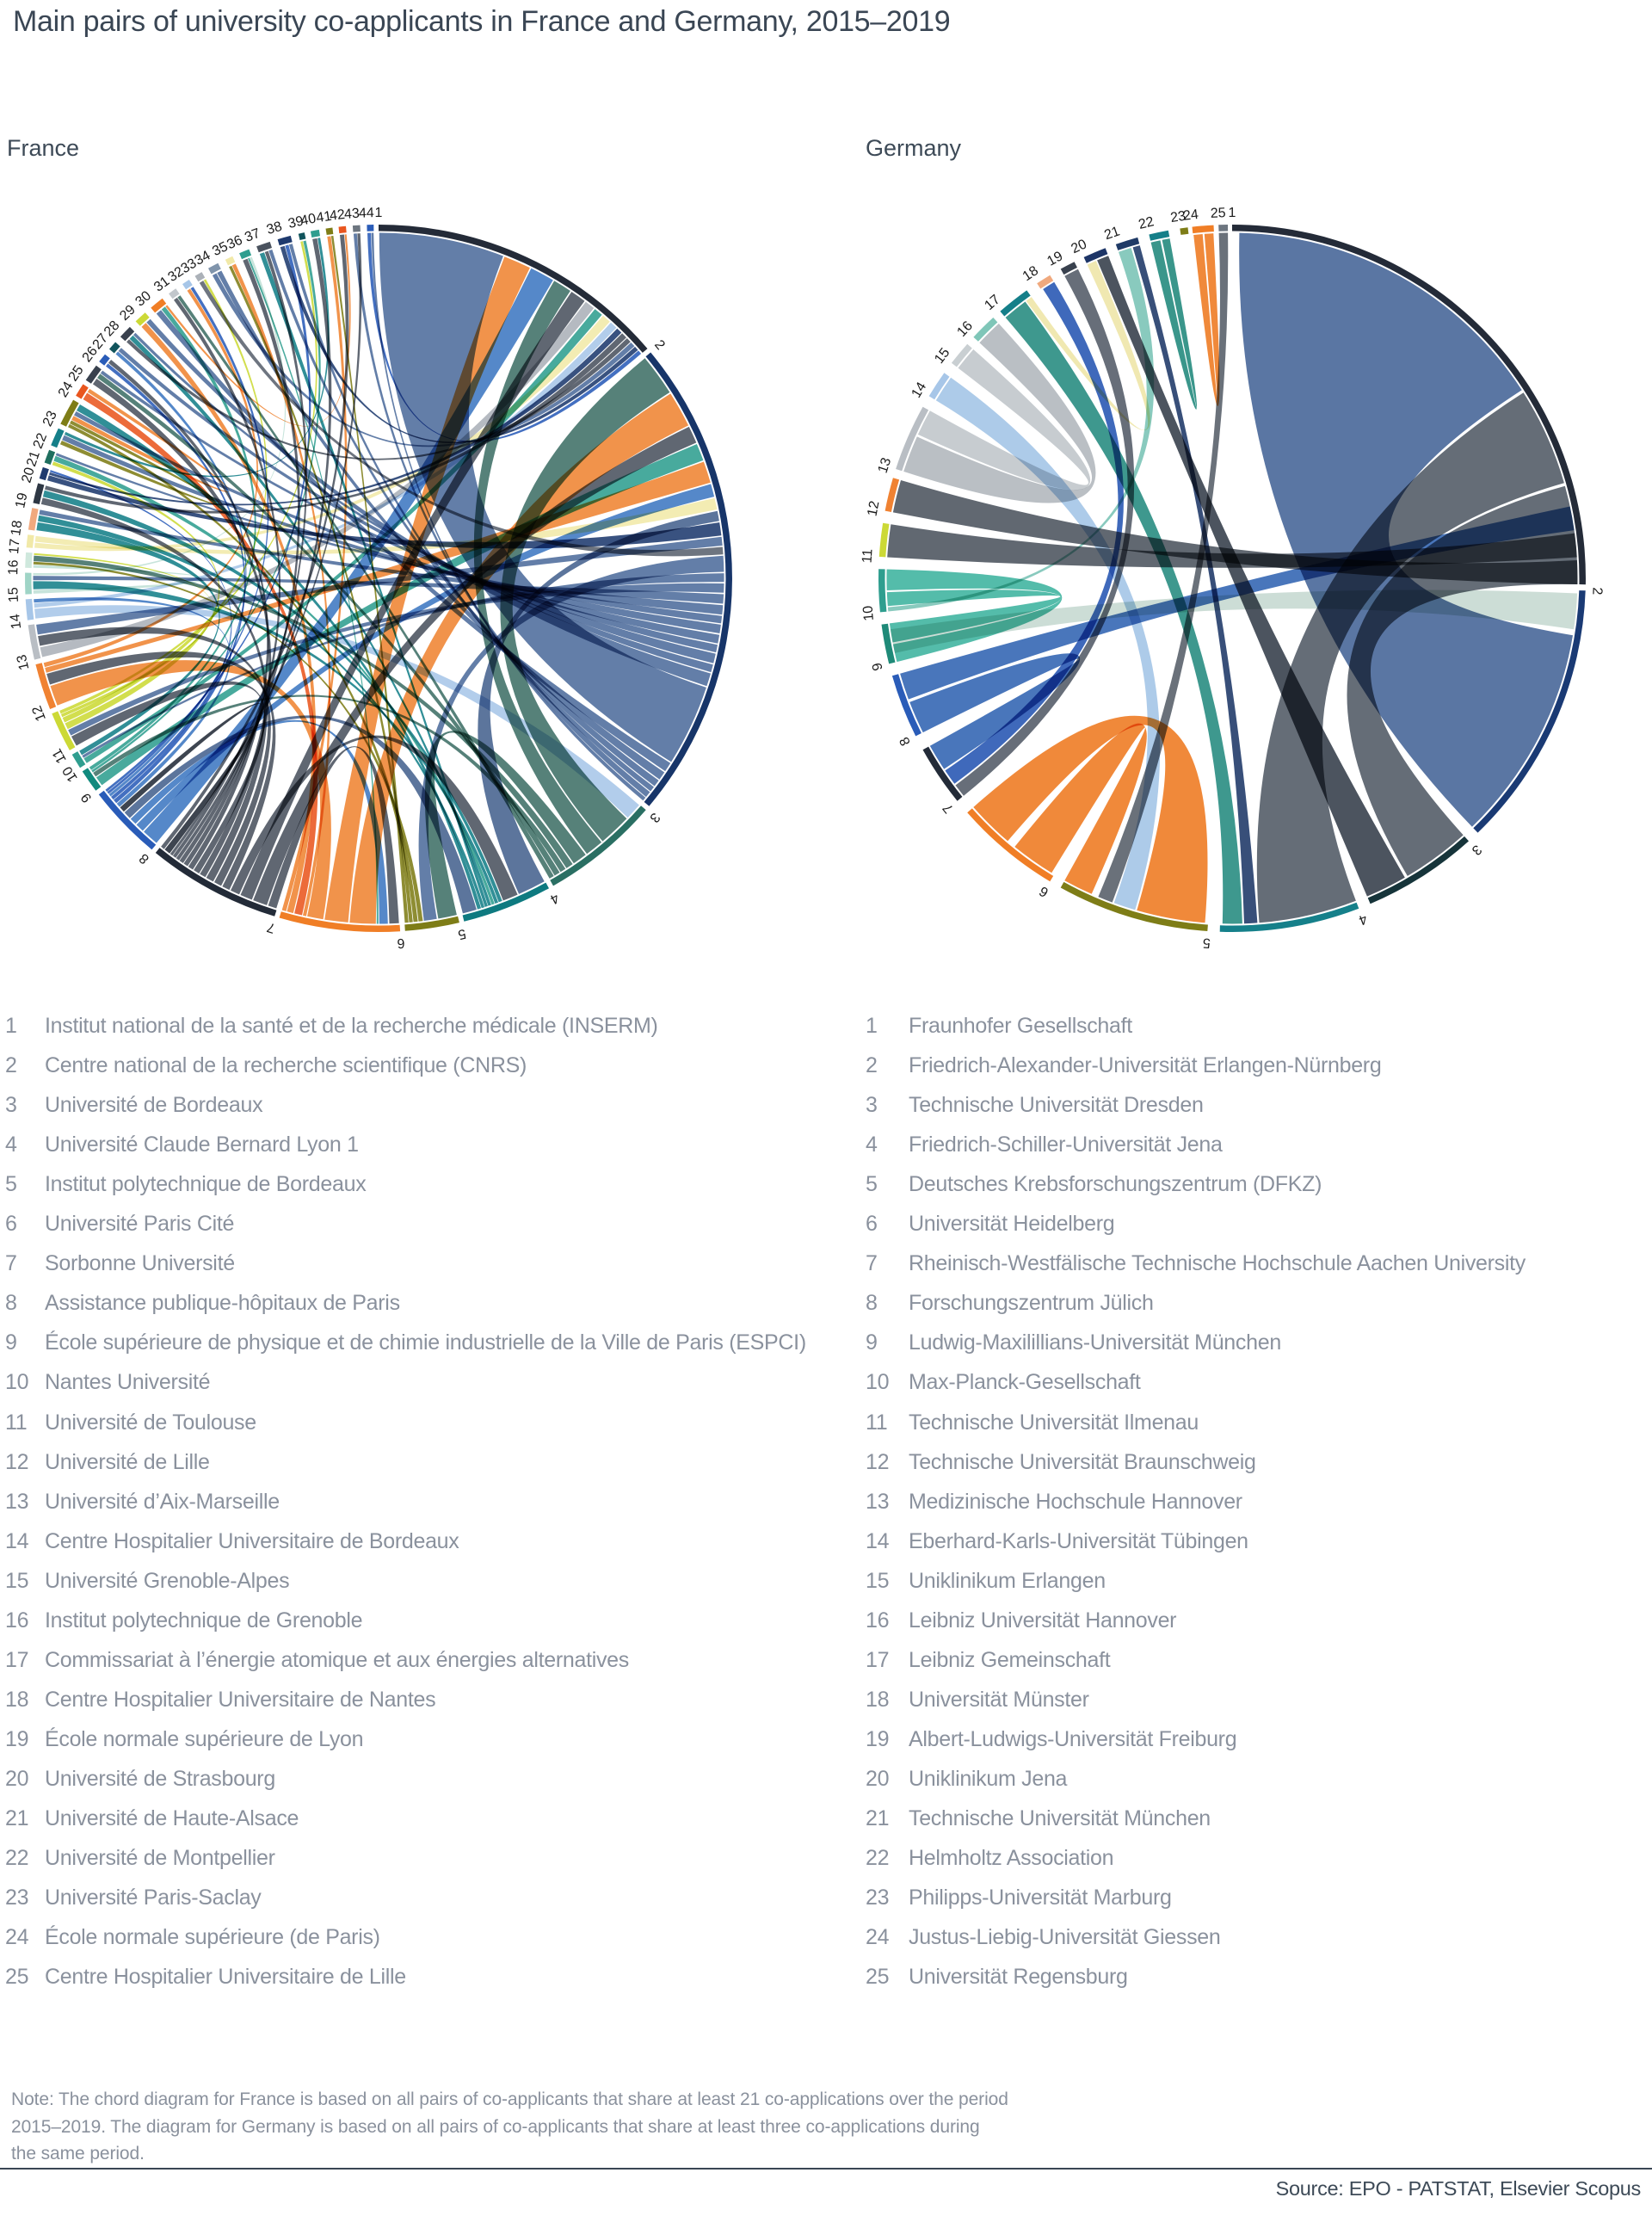 This screenshot has height=2222, width=1652. I want to click on svg-text: 37, so click(253, 235).